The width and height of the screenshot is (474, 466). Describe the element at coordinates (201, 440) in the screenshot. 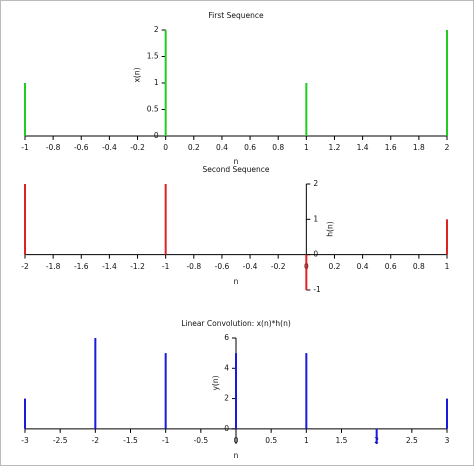

I see `x-tick-label: -0.5` at that location.